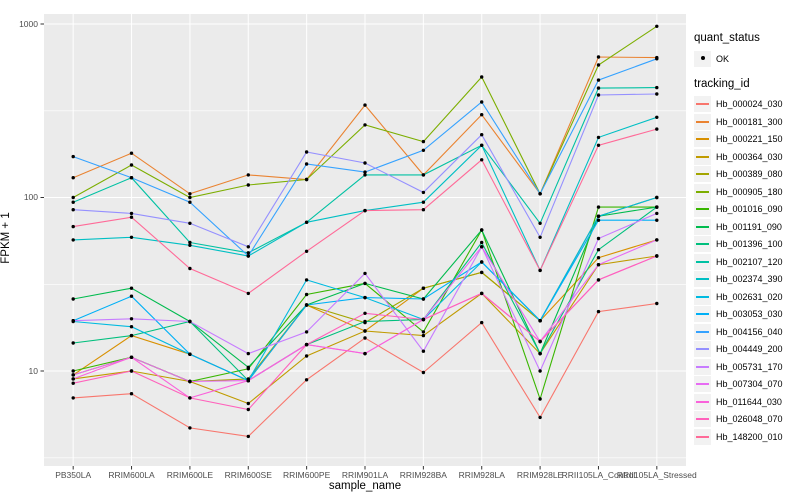 This screenshot has width=800, height=500. Describe the element at coordinates (747, 157) in the screenshot. I see `legend-item-Hb_000364_030: Hb_000364_030` at that location.